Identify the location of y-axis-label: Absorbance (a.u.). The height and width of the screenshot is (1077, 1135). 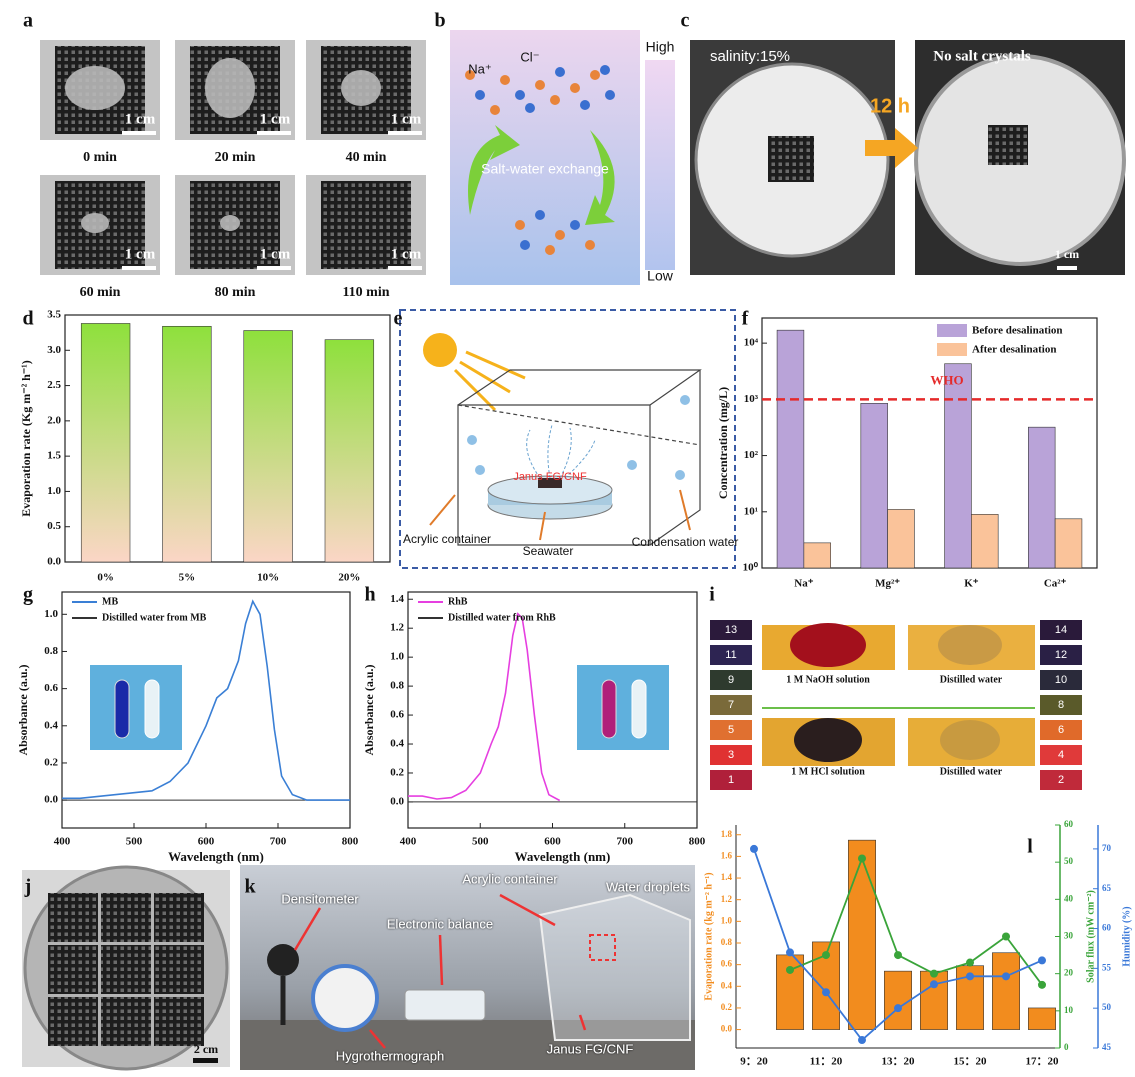
(23, 709).